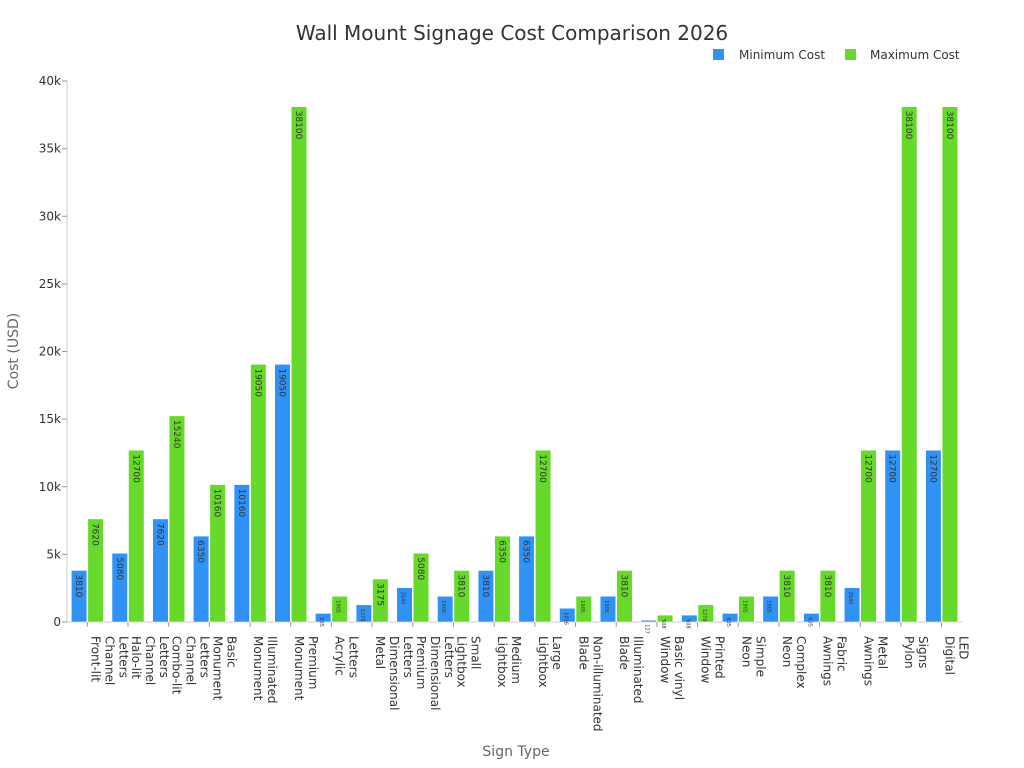 The width and height of the screenshot is (1024, 768). What do you see at coordinates (380, 652) in the screenshot?
I see `x-tick-label-line: Metal` at bounding box center [380, 652].